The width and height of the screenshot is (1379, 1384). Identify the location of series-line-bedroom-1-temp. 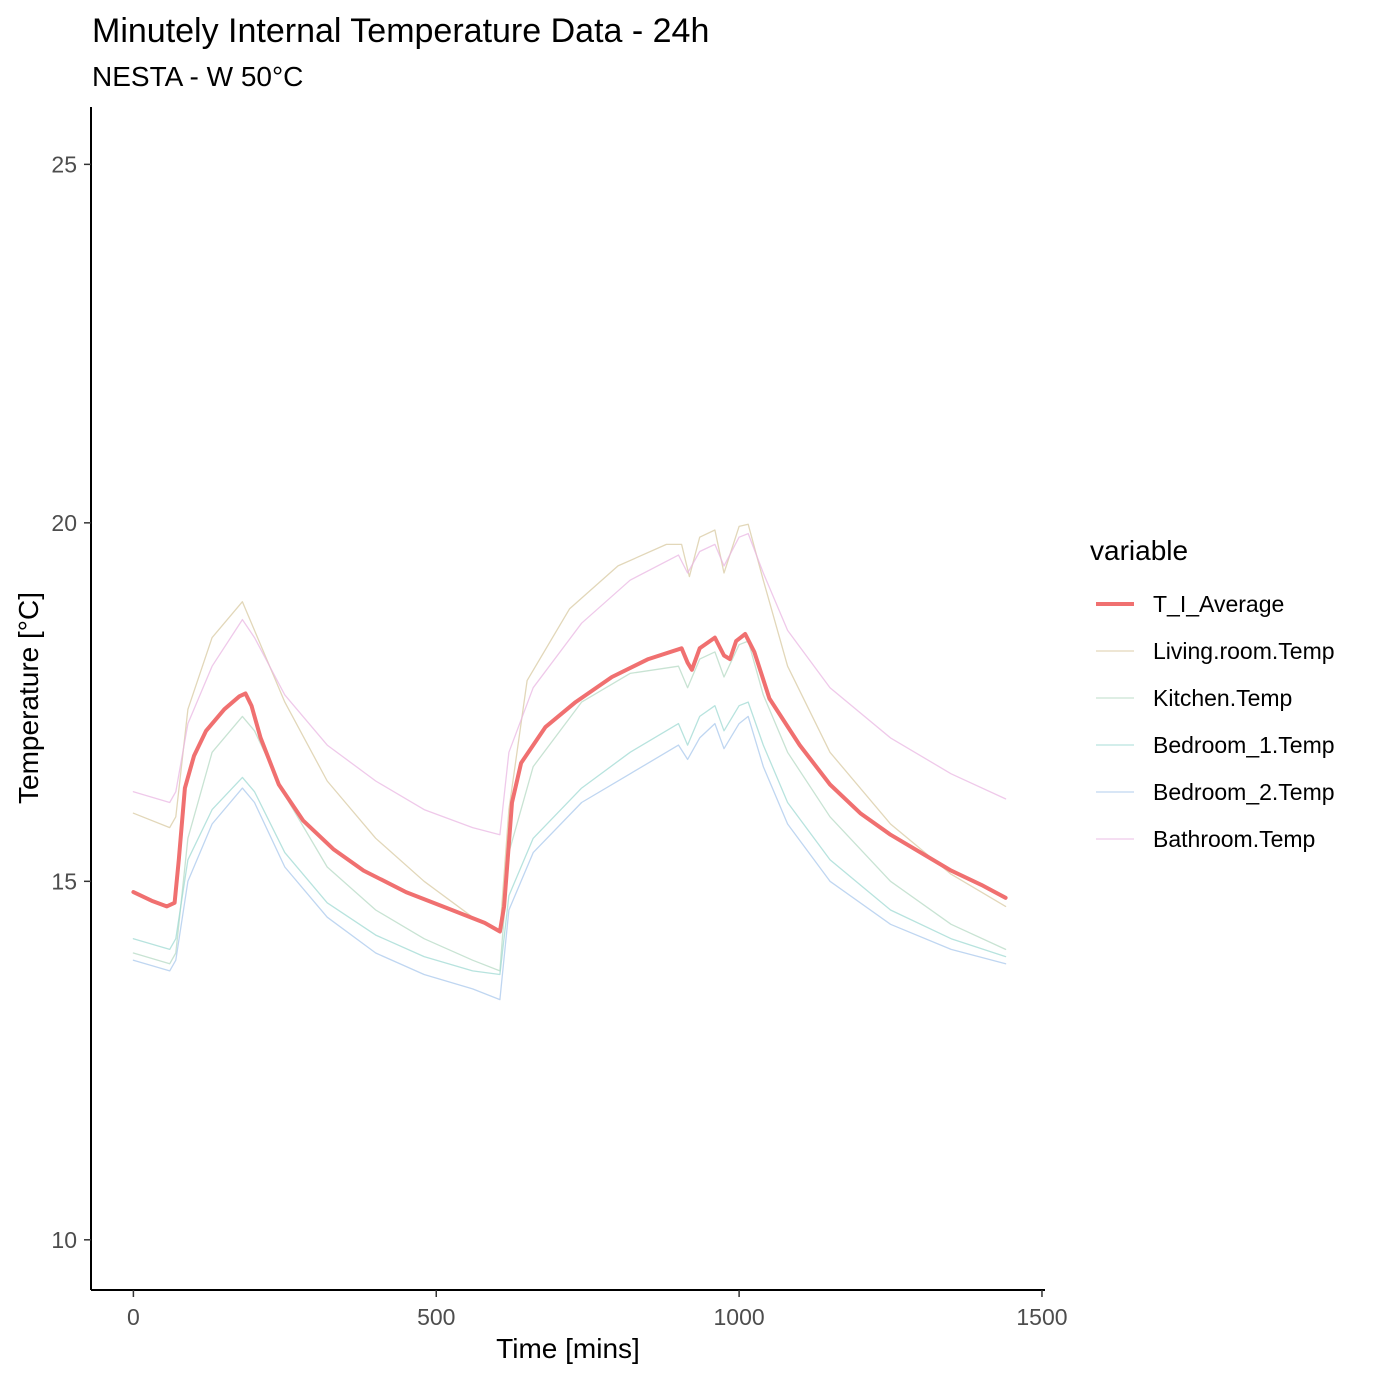
(569, 838).